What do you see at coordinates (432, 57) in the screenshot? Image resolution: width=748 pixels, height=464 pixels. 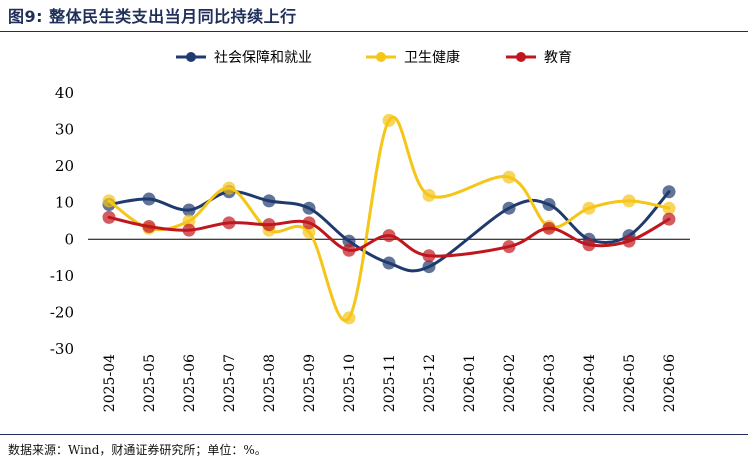 I see `legend-label: 卫生健康` at bounding box center [432, 57].